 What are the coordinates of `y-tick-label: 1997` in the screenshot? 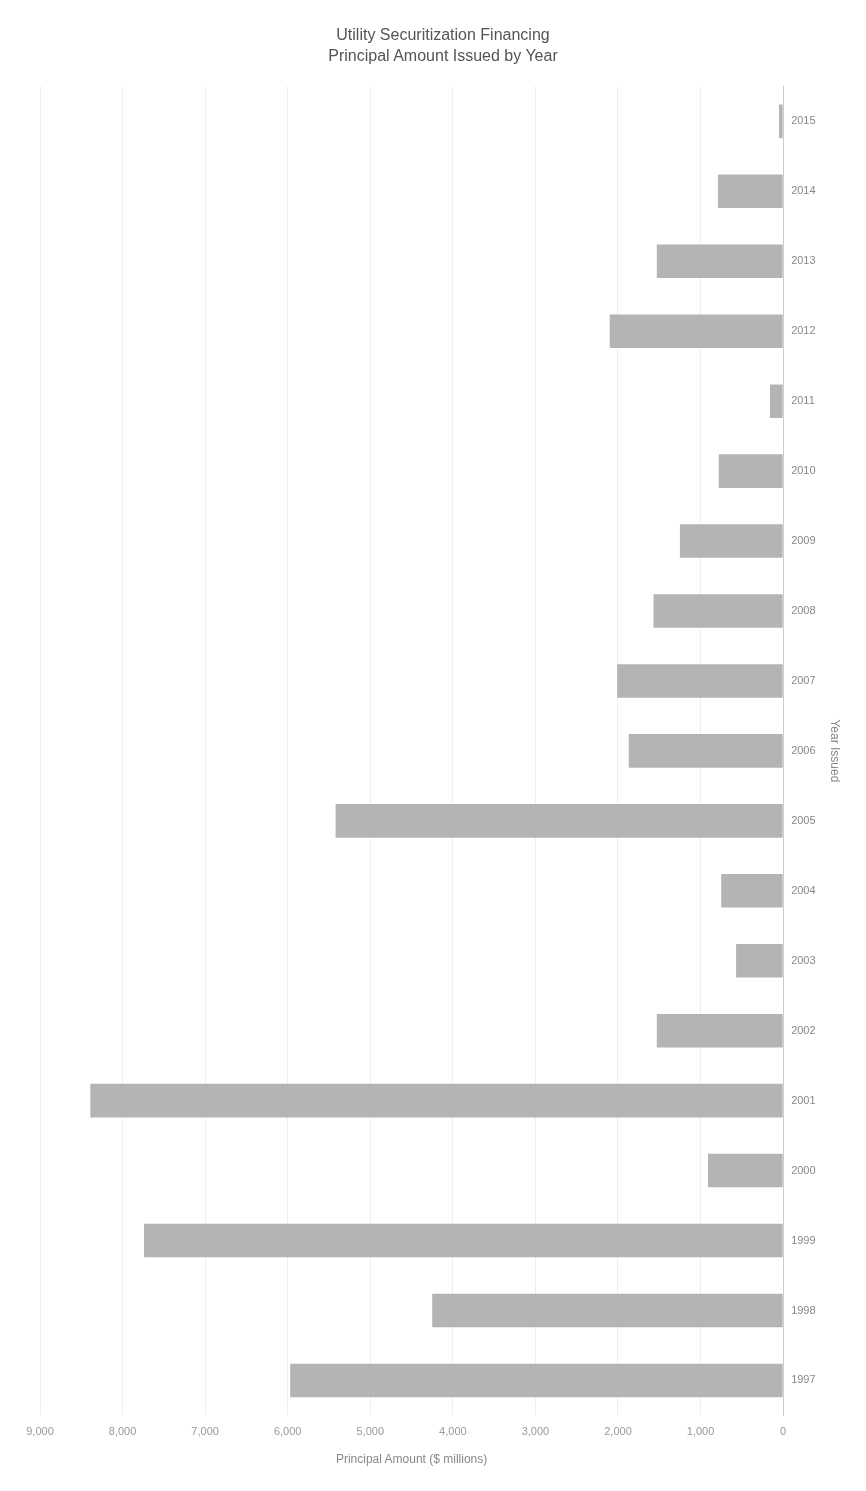 It's located at (803, 1379).